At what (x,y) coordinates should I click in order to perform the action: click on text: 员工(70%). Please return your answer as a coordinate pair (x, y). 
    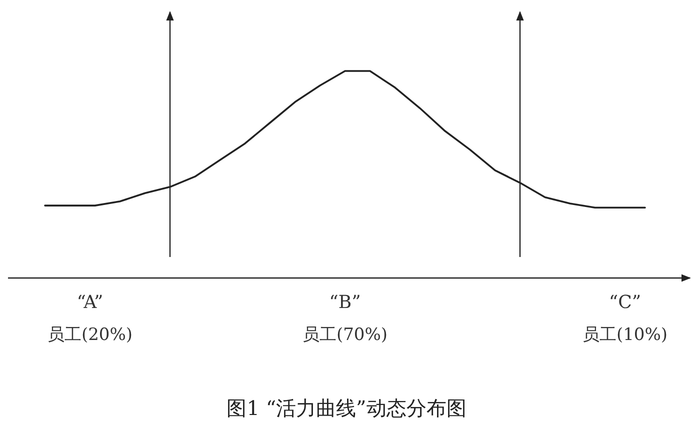
    Looking at the image, I should click on (345, 335).